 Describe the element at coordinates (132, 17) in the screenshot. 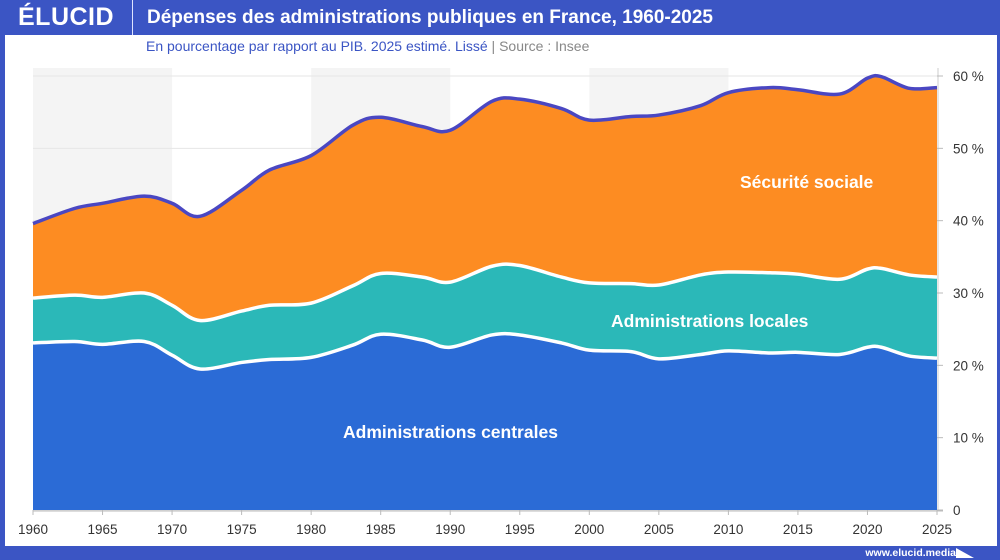

I see `header-divider` at that location.